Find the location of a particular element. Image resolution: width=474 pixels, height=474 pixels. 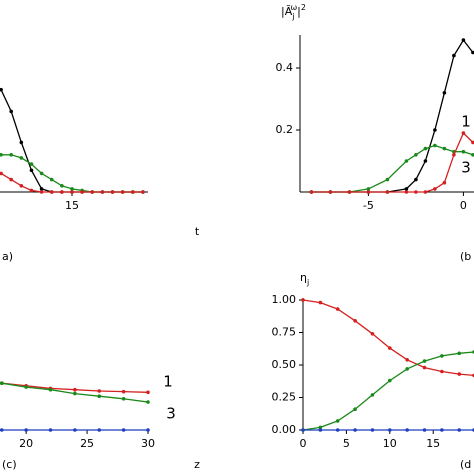

panel: 0 5 10 15 0.00 0.25 0.50 0.75 1.00 is located at coordinates (373, 371).